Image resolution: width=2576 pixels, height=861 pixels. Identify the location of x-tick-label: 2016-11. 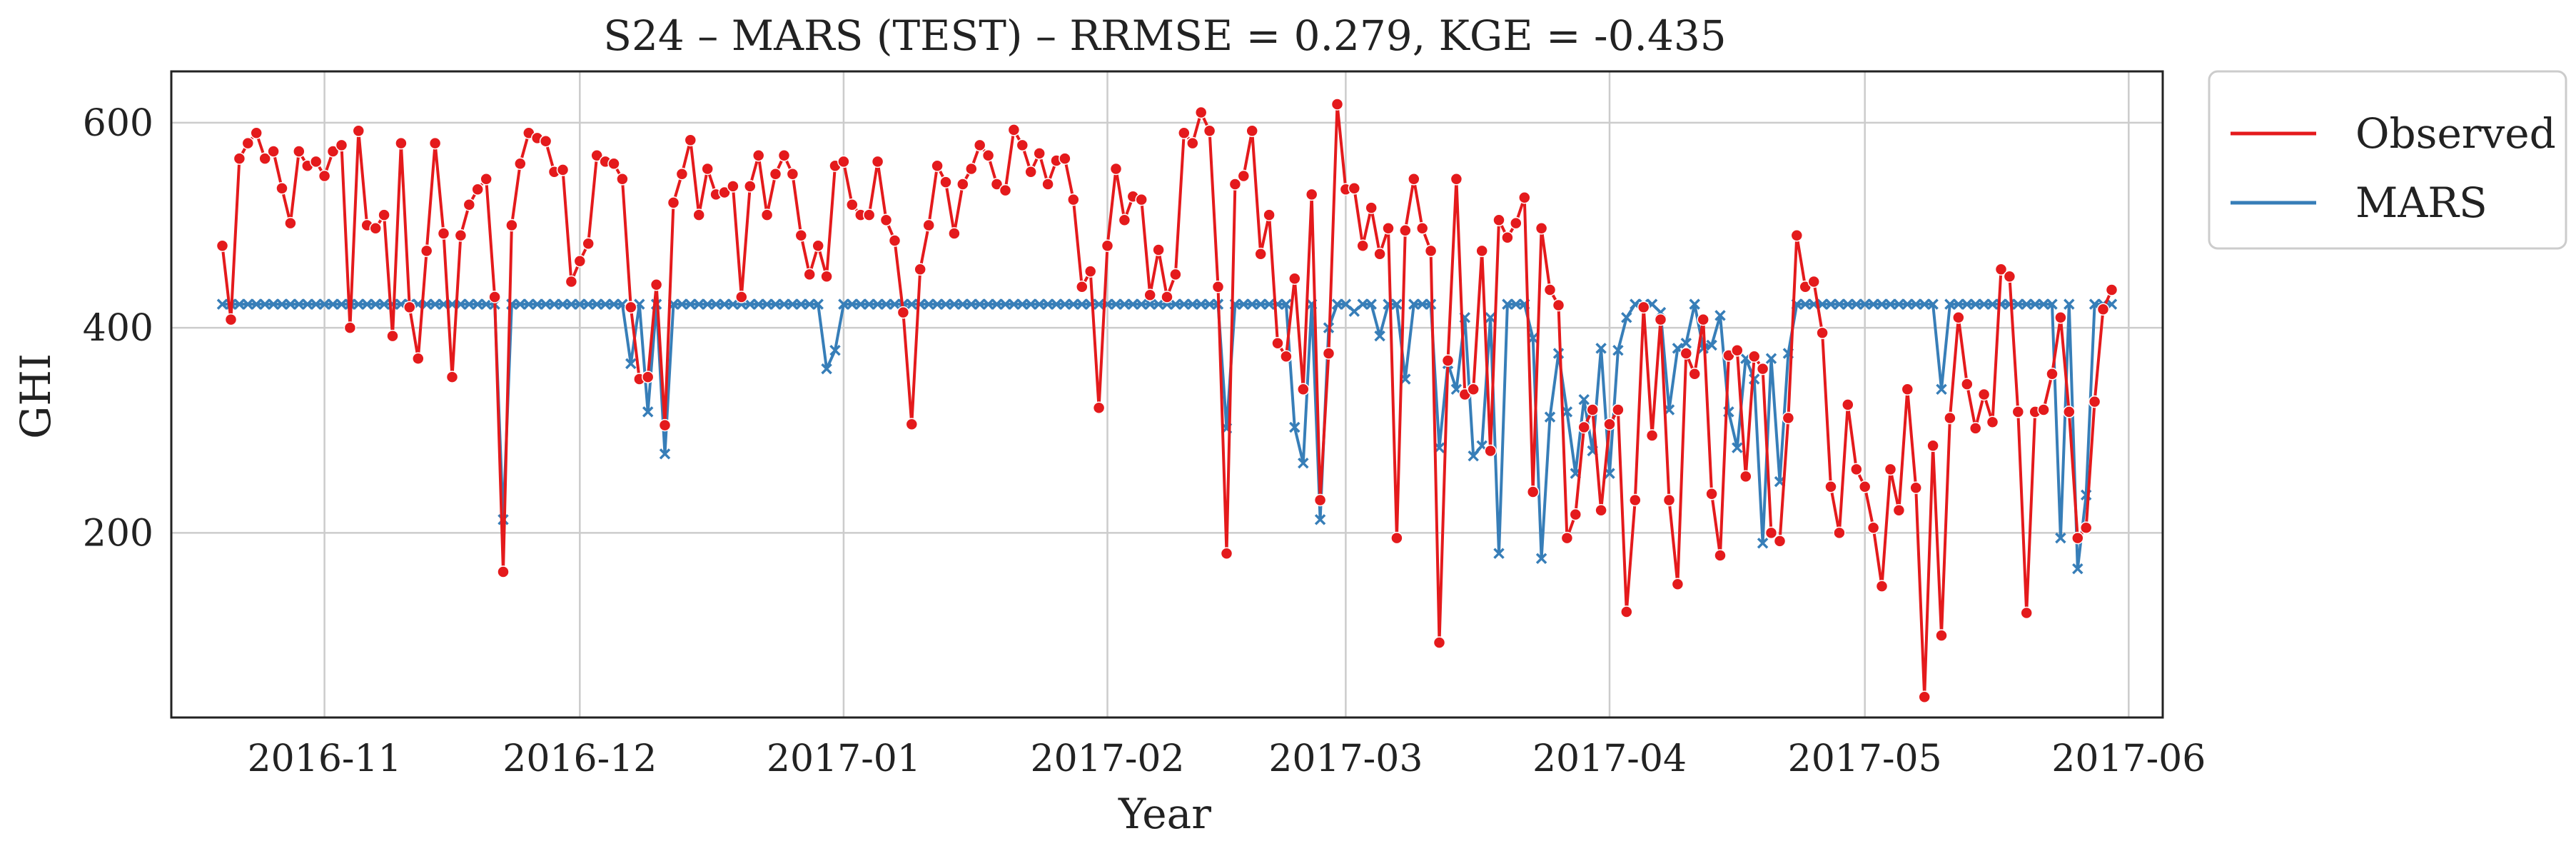
(325, 759).